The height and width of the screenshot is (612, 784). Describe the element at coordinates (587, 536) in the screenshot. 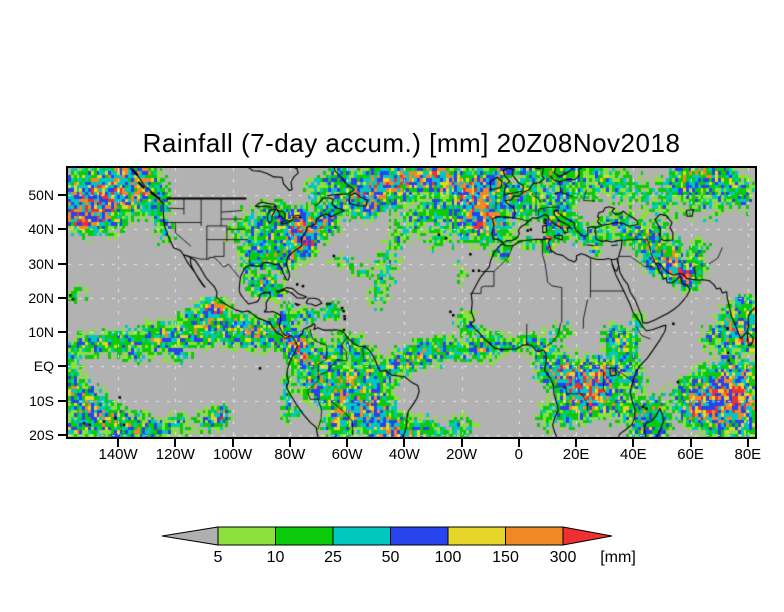

I see `colorbar-above-arrow` at that location.